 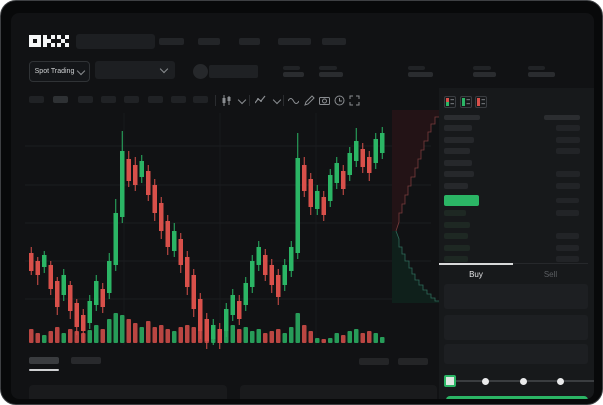 I want to click on indicators-icon, so click(x=260, y=100).